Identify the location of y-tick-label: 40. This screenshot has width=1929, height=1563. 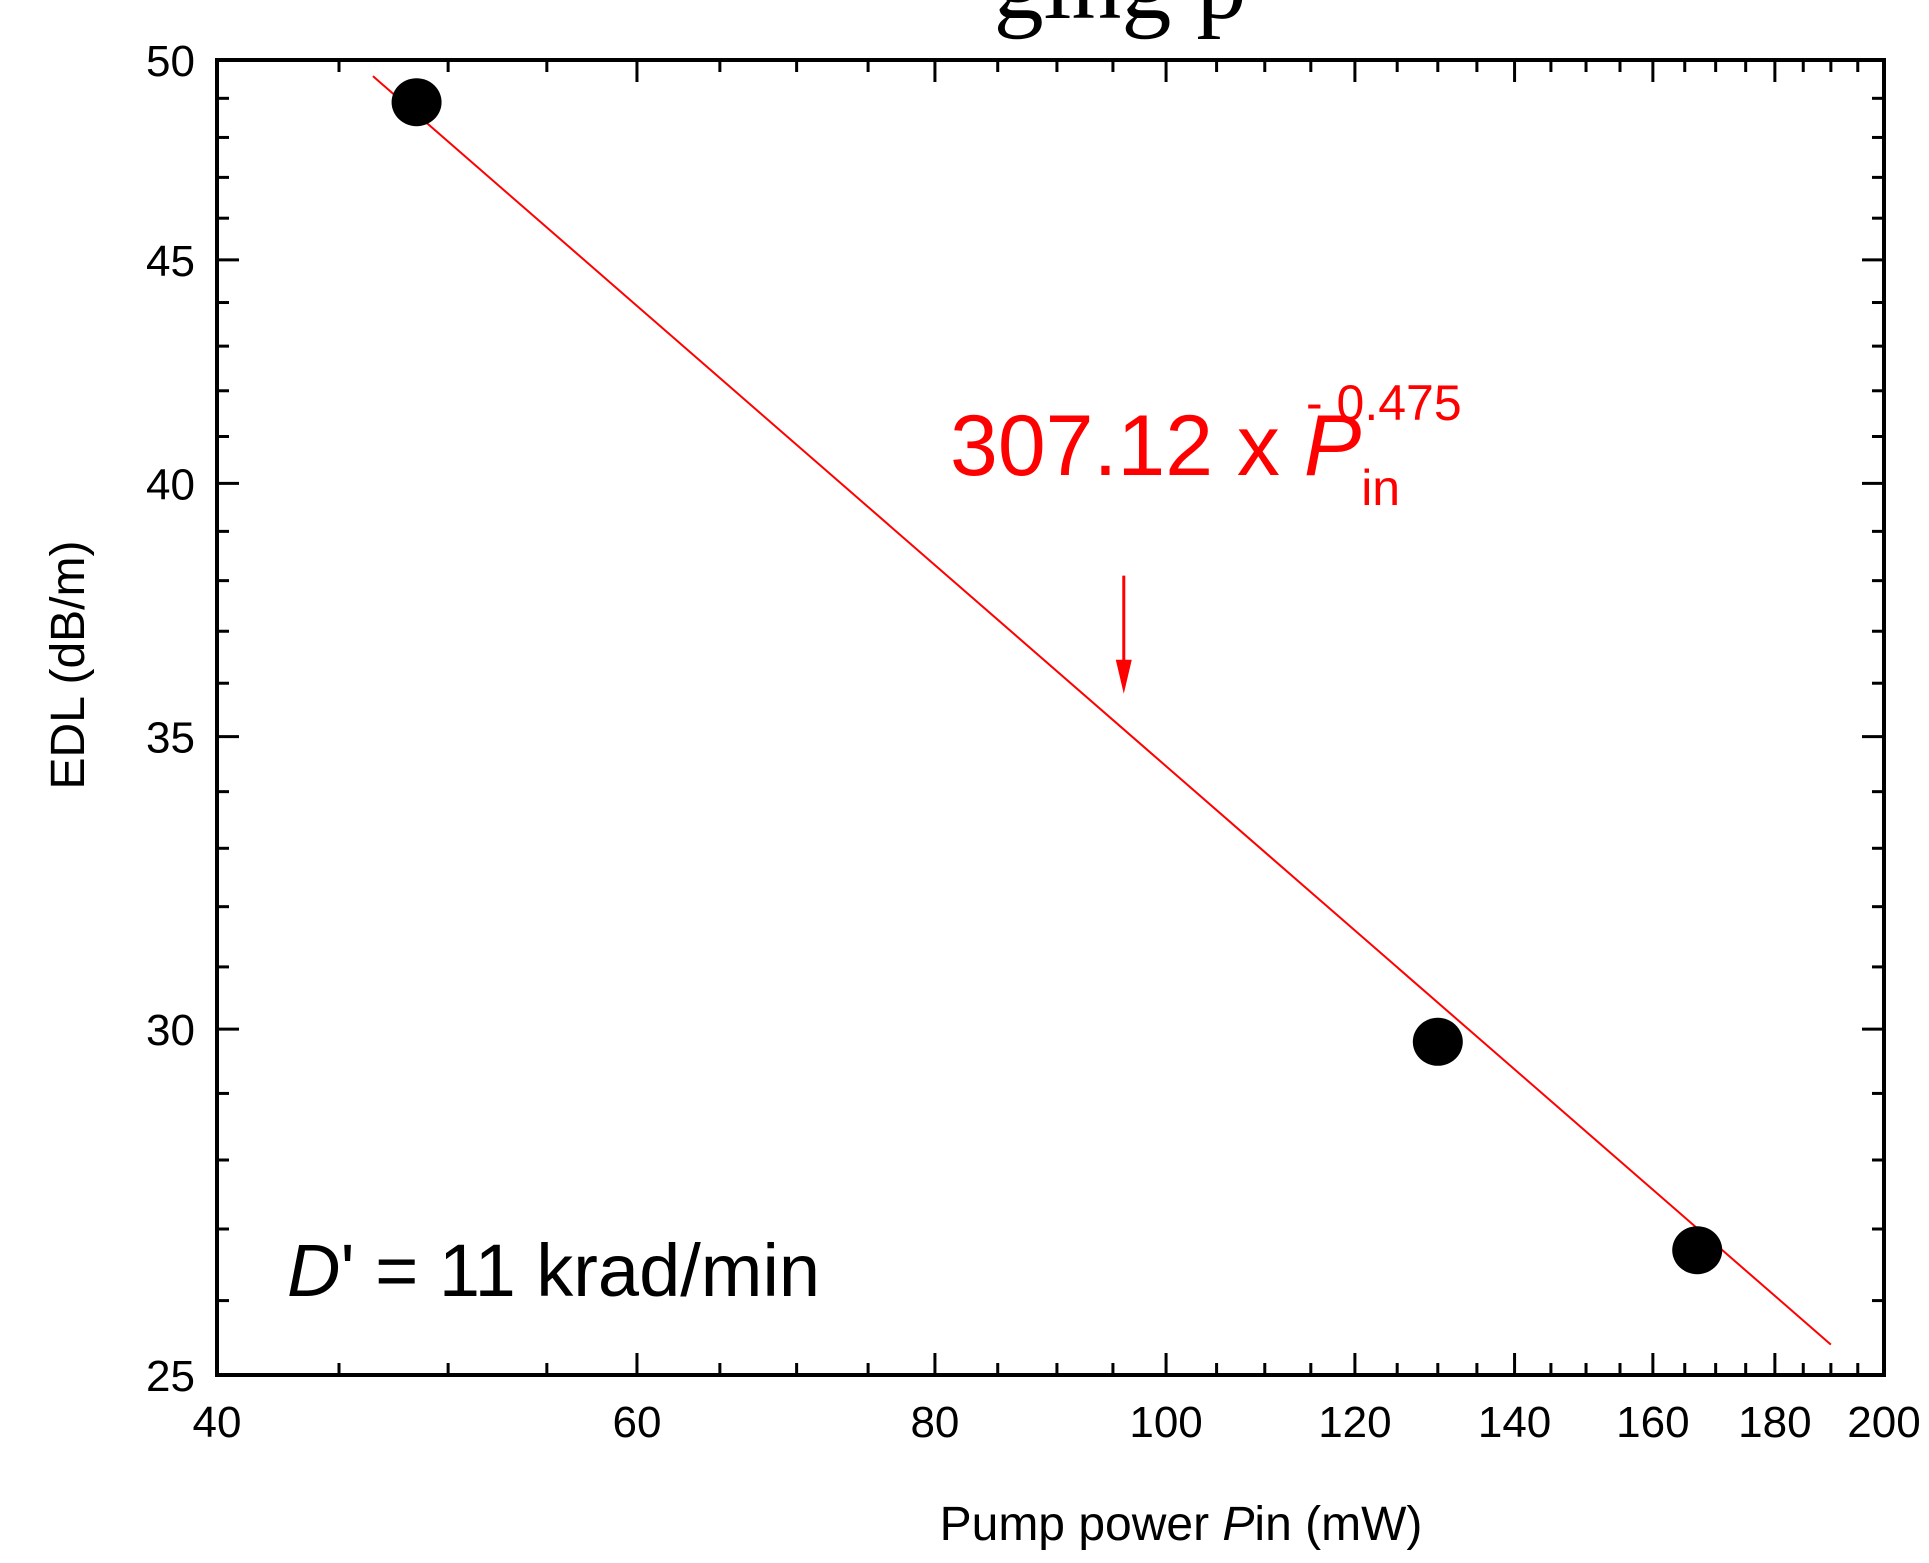
(170, 484).